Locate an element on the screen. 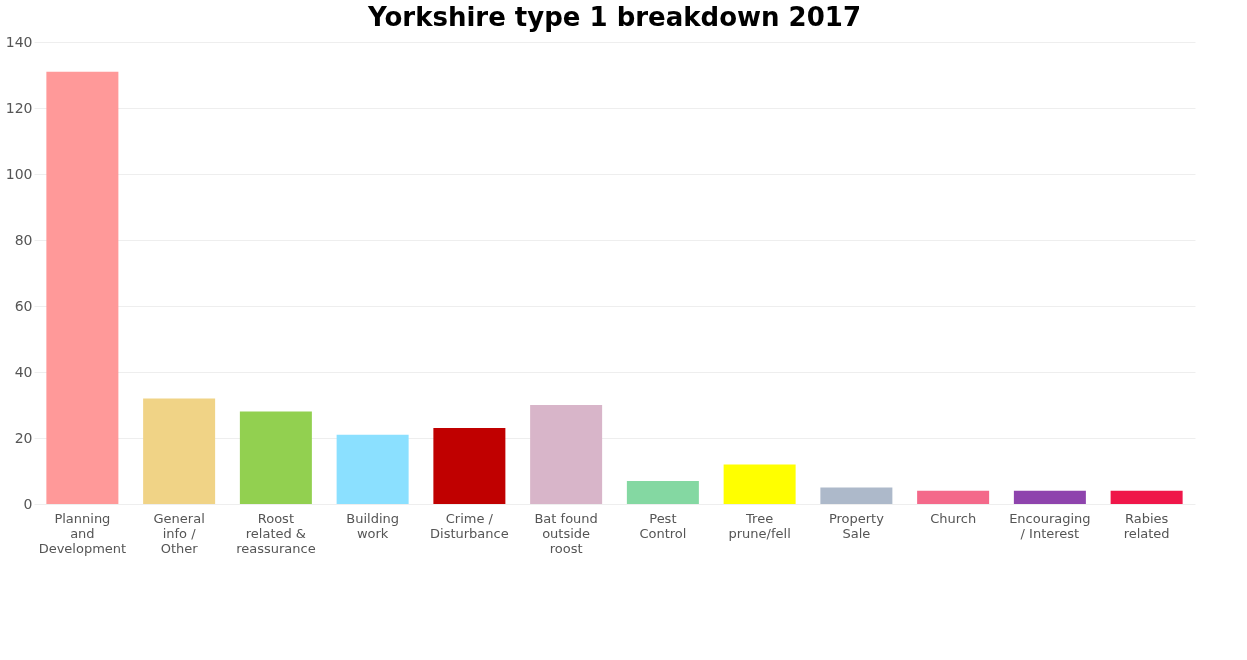 This screenshot has height=660, width=1247. y-tick-label: 100 is located at coordinates (19, 173).